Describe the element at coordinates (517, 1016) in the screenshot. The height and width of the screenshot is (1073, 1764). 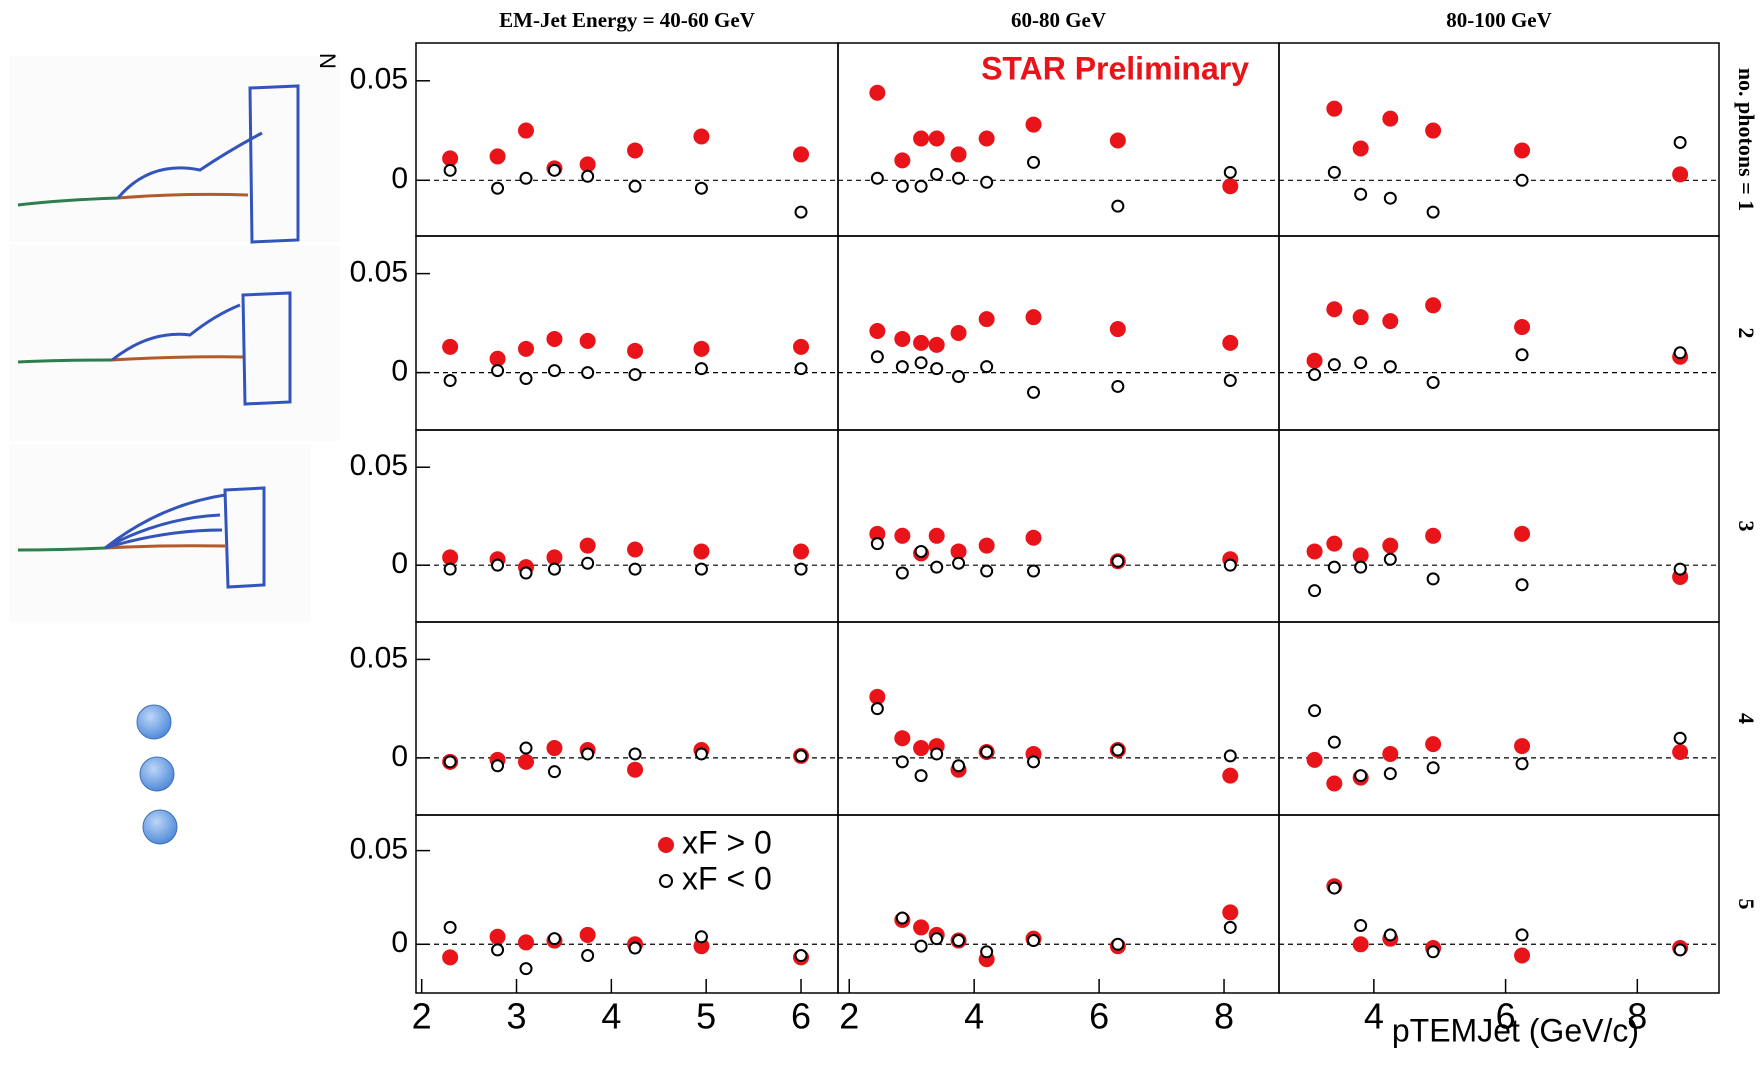
I see `x-tick-label: 3` at that location.